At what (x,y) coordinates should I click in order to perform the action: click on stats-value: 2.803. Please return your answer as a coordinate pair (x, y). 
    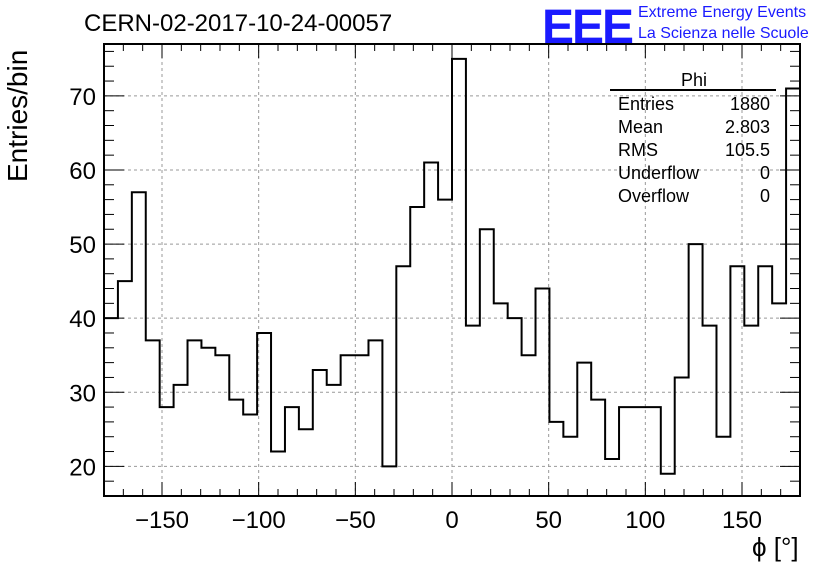
    Looking at the image, I should click on (747, 127).